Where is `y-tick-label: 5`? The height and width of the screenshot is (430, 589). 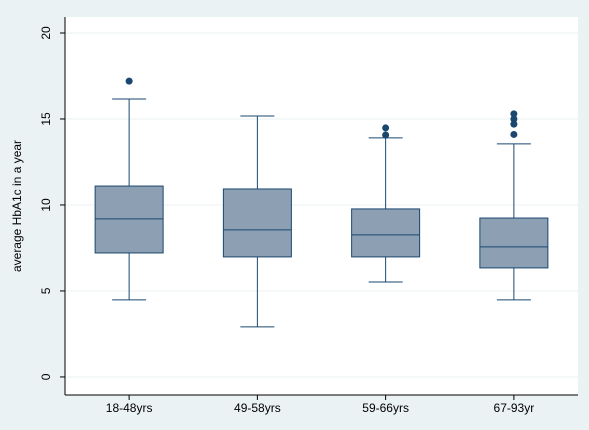 y-tick-label: 5 is located at coordinates (46, 290).